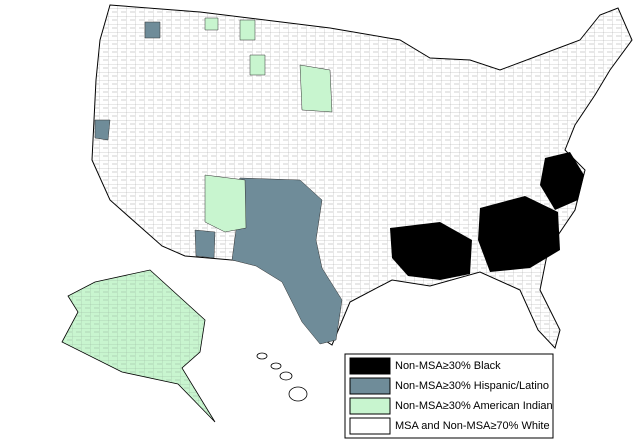 The height and width of the screenshot is (439, 640). Describe the element at coordinates (448, 366) in the screenshot. I see `legend-label: Non-MSA≥30% Black` at that location.